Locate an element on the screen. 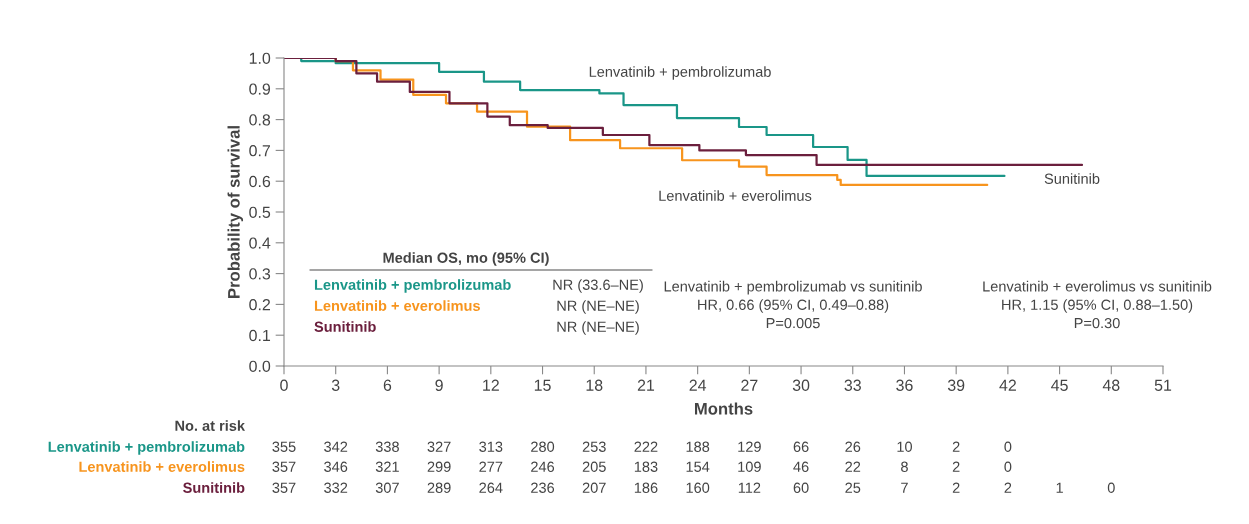  x-tick-label: 45 is located at coordinates (1059, 385).